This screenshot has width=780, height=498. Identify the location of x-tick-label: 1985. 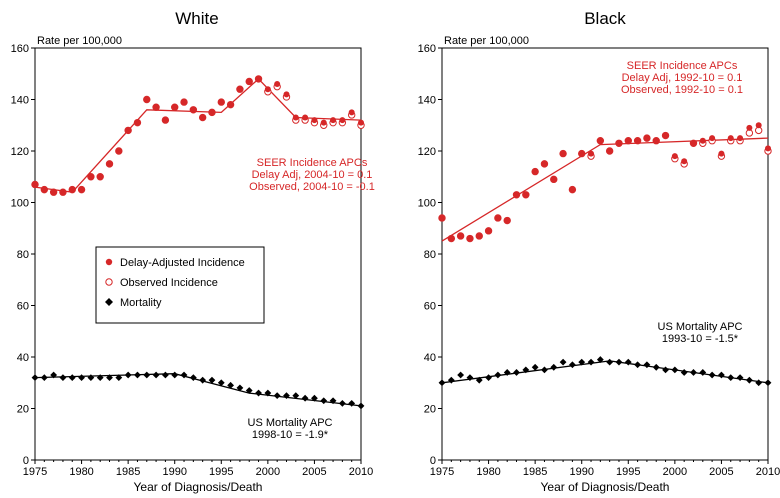
(128, 472).